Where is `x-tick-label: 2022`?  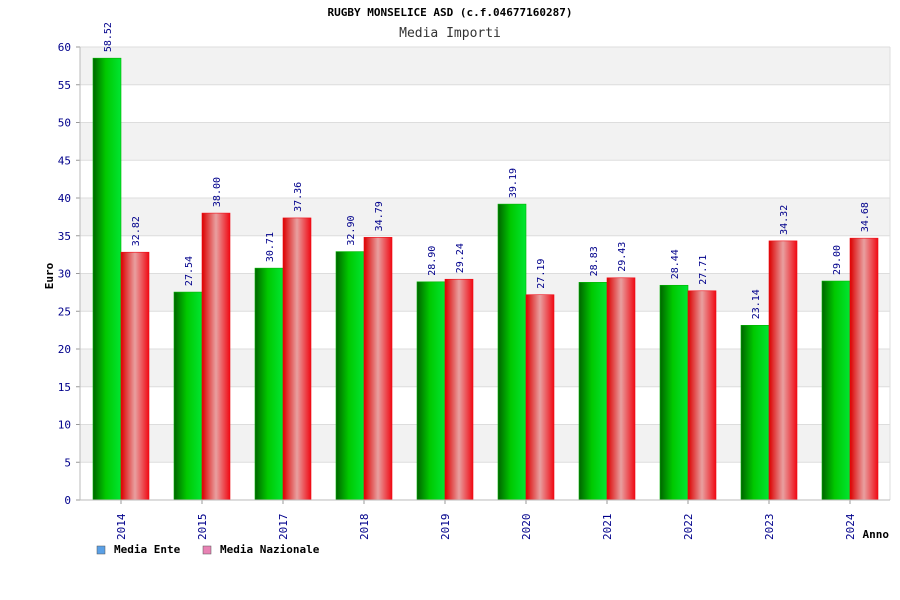
x-tick-label: 2022 is located at coordinates (688, 527).